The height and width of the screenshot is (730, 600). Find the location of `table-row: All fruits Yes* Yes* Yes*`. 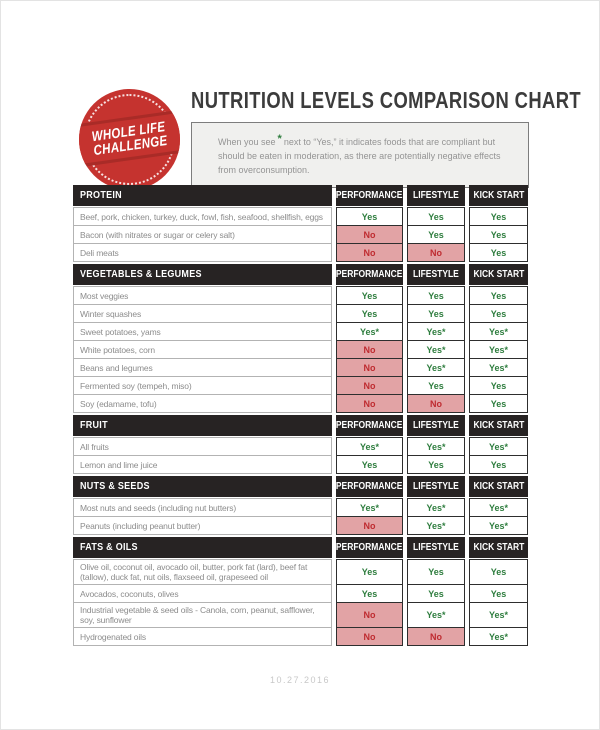

table-row: All fruits Yes* Yes* Yes* is located at coordinates (301, 446).